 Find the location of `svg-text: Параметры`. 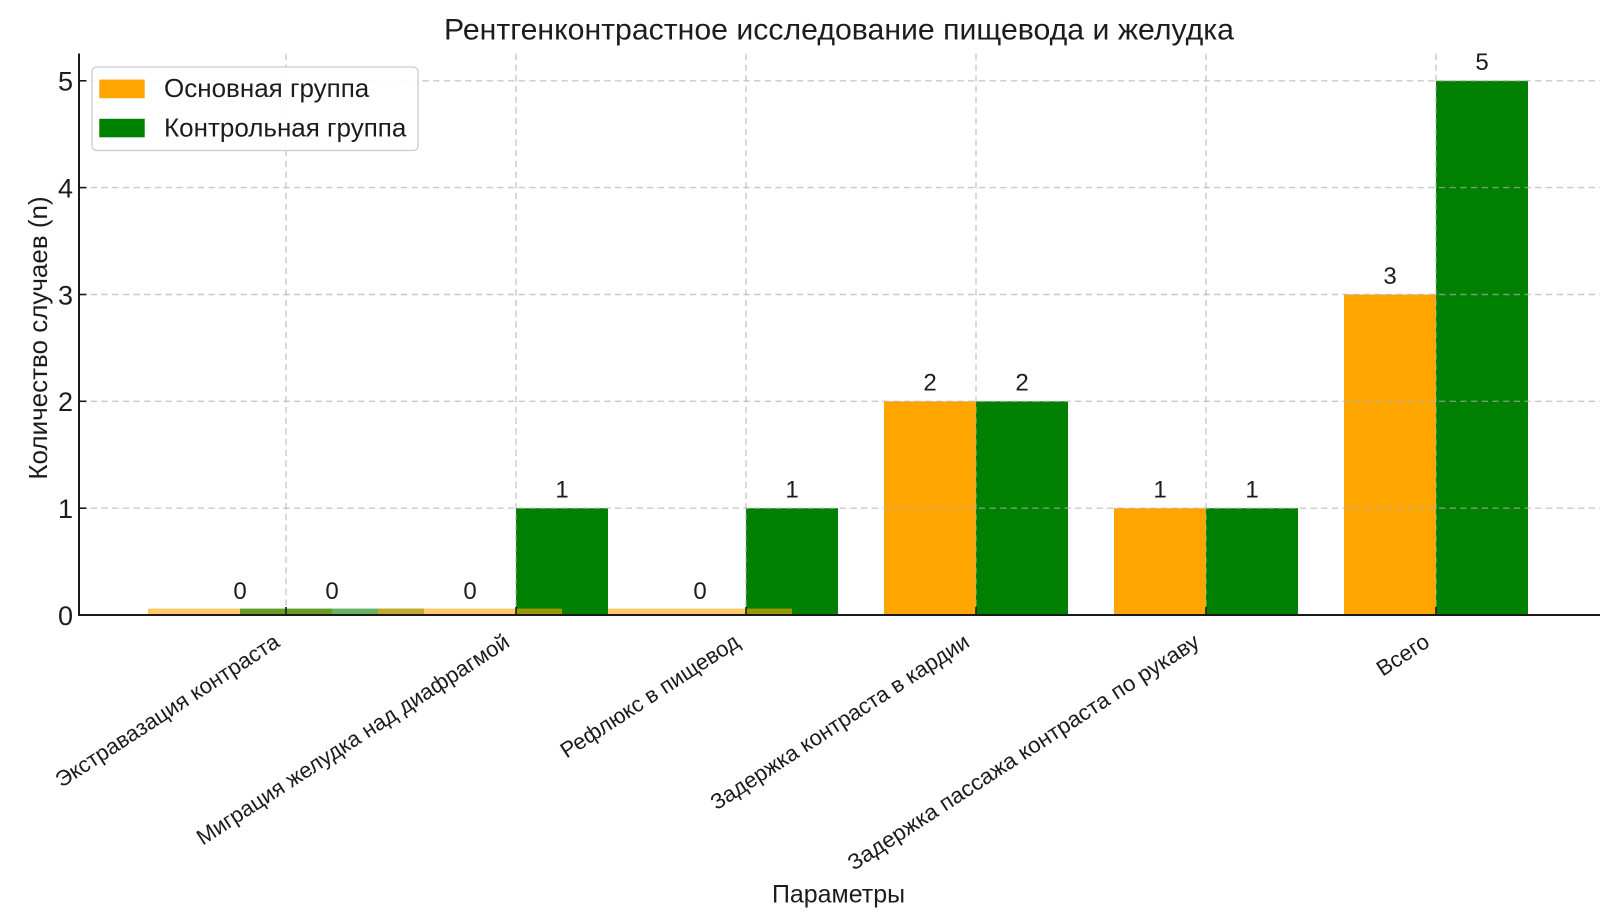

svg-text: Параметры is located at coordinates (838, 895).